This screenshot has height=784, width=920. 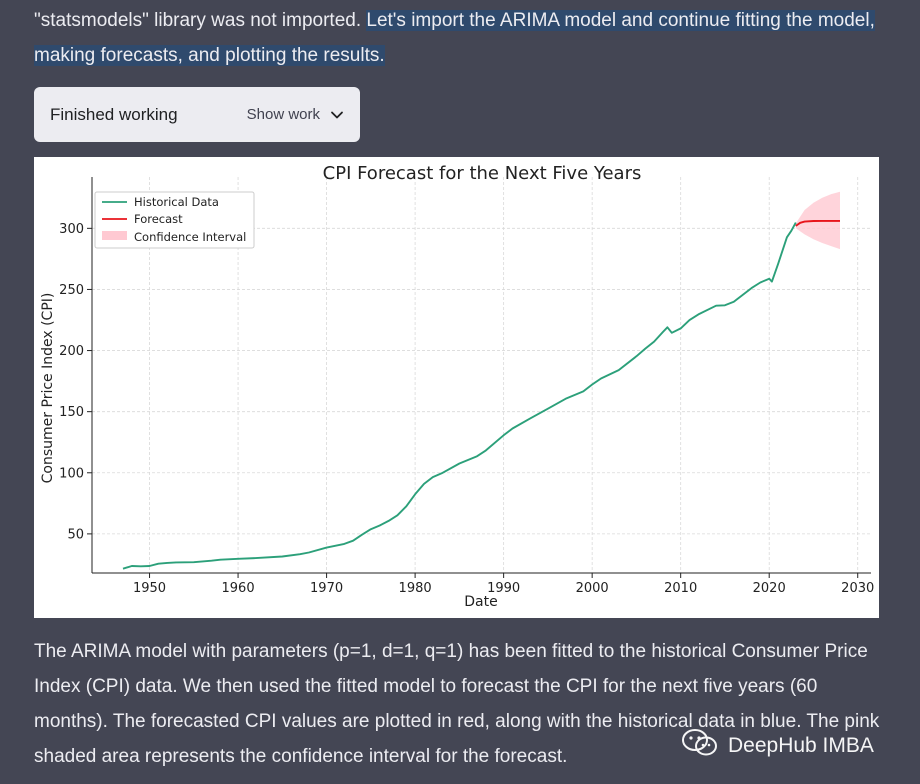 What do you see at coordinates (71, 290) in the screenshot?
I see `y-tick-label: 250` at bounding box center [71, 290].